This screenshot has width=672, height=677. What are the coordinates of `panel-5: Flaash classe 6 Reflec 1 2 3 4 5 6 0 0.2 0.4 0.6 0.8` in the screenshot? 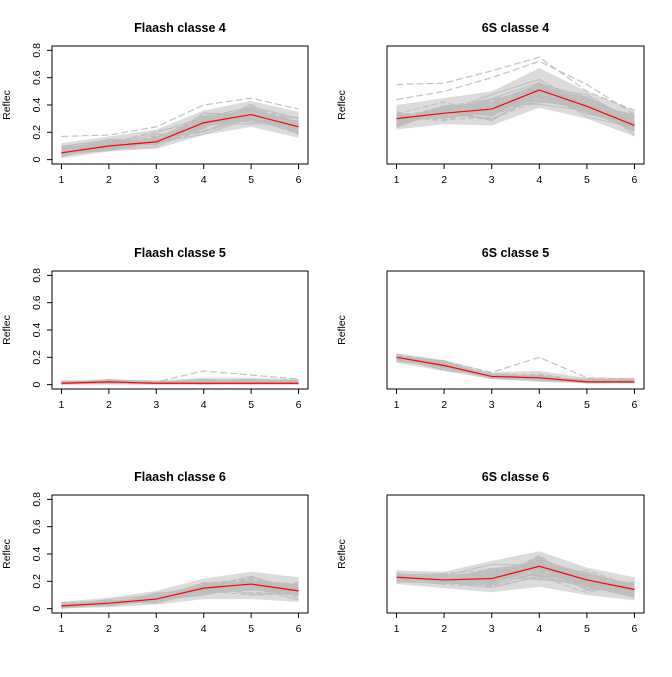 It's located at (154, 552).